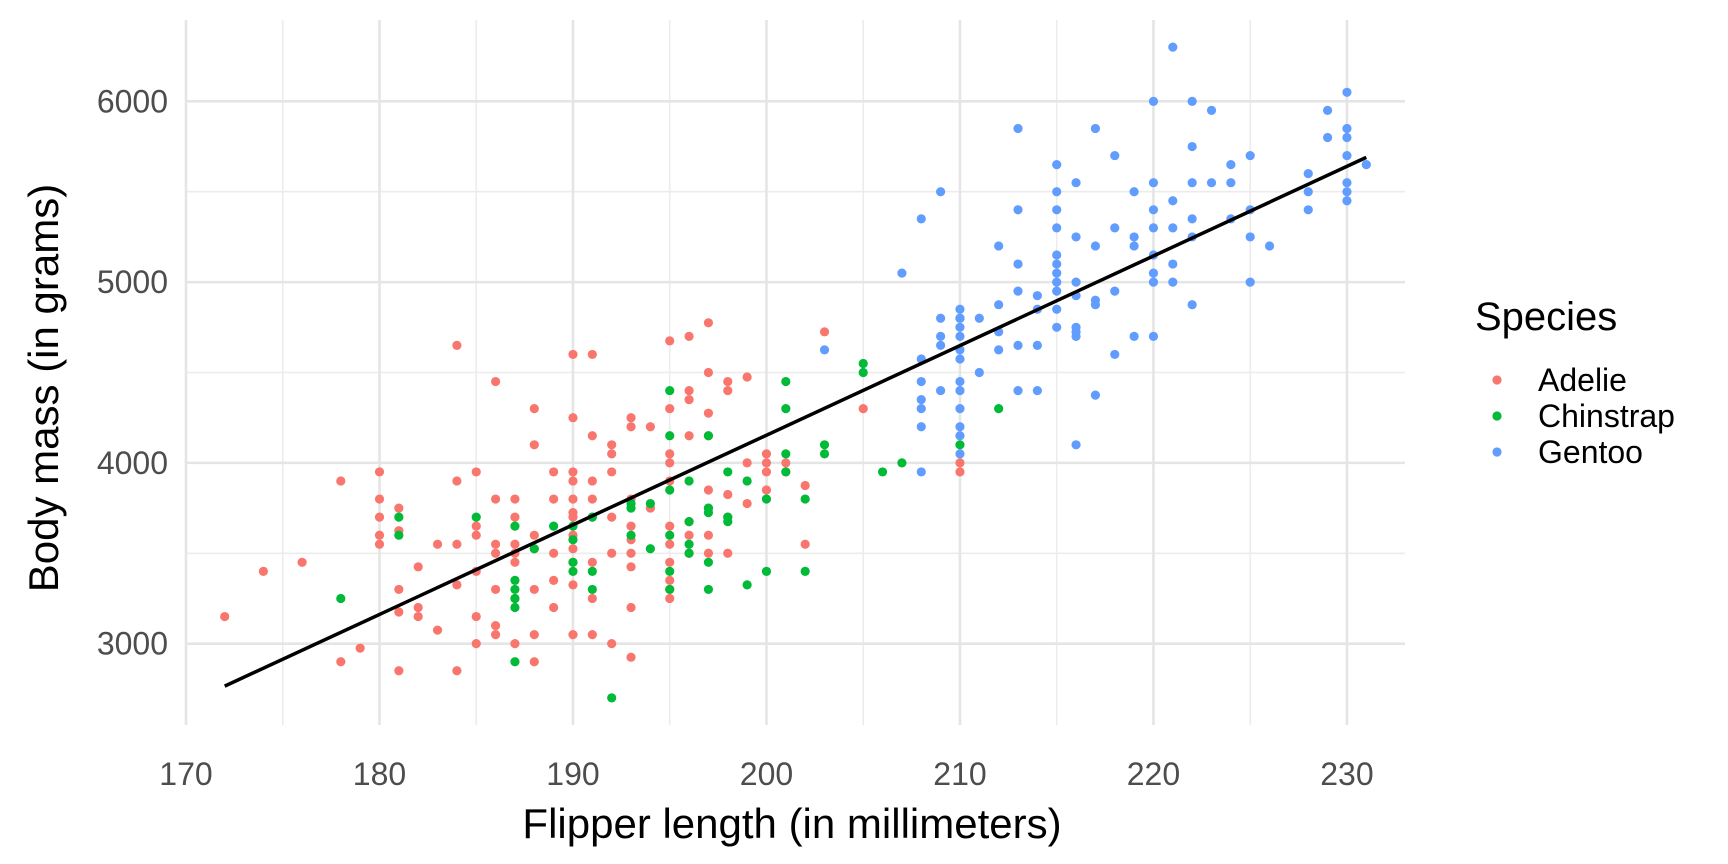  What do you see at coordinates (43, 388) in the screenshot?
I see `y-axis-title: Body mass (in grams)` at bounding box center [43, 388].